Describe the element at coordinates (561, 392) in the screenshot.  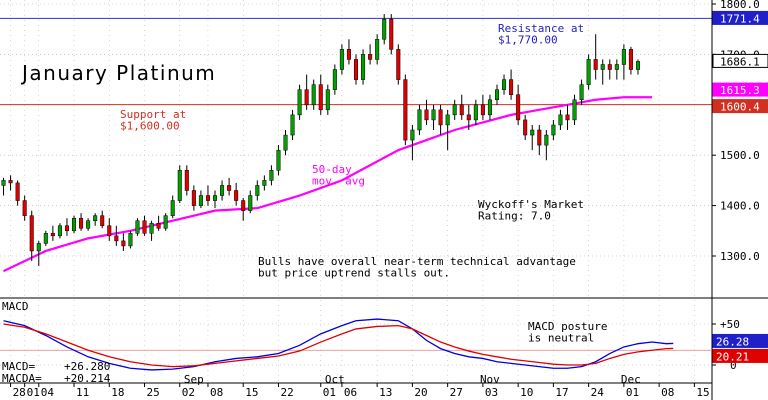
I see `x-tick-label: 17` at that location.